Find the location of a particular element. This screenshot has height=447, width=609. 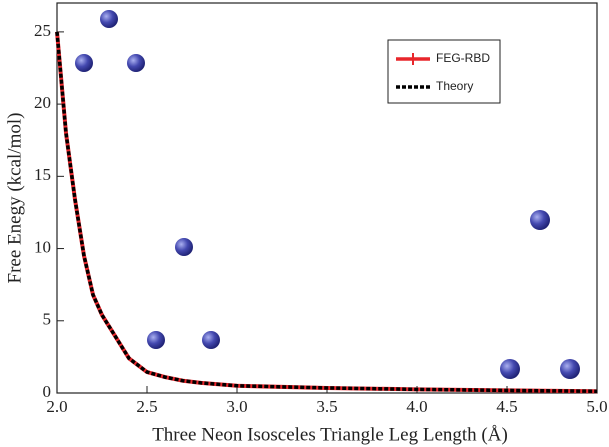

y-tick-label: 20 is located at coordinates (42, 102).